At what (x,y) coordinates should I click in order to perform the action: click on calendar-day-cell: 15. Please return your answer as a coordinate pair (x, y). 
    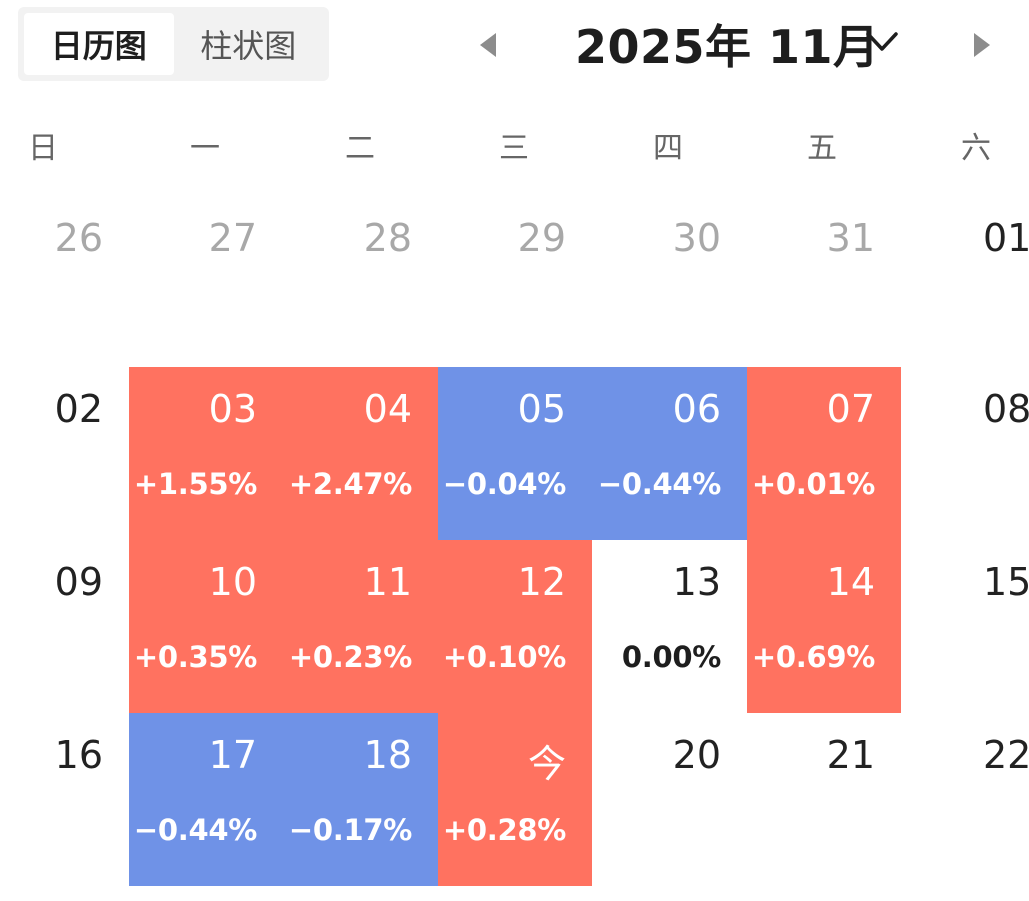
    Looking at the image, I should click on (965, 626).